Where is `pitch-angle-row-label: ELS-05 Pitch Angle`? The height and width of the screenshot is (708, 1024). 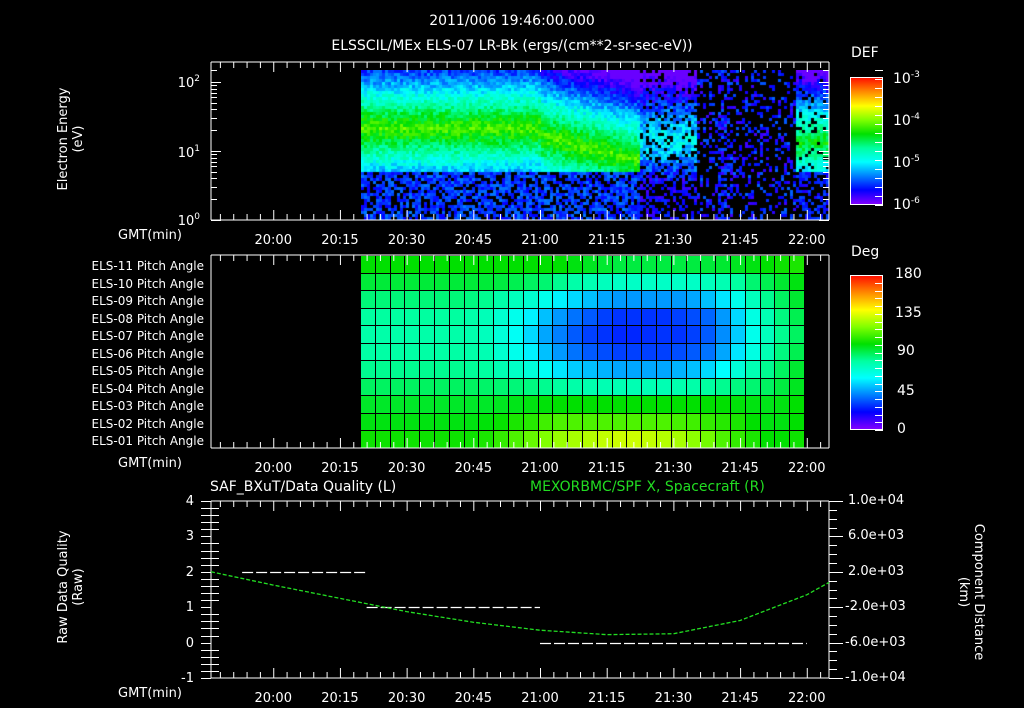
pitch-angle-row-label: ELS-05 Pitch Angle is located at coordinates (147, 371).